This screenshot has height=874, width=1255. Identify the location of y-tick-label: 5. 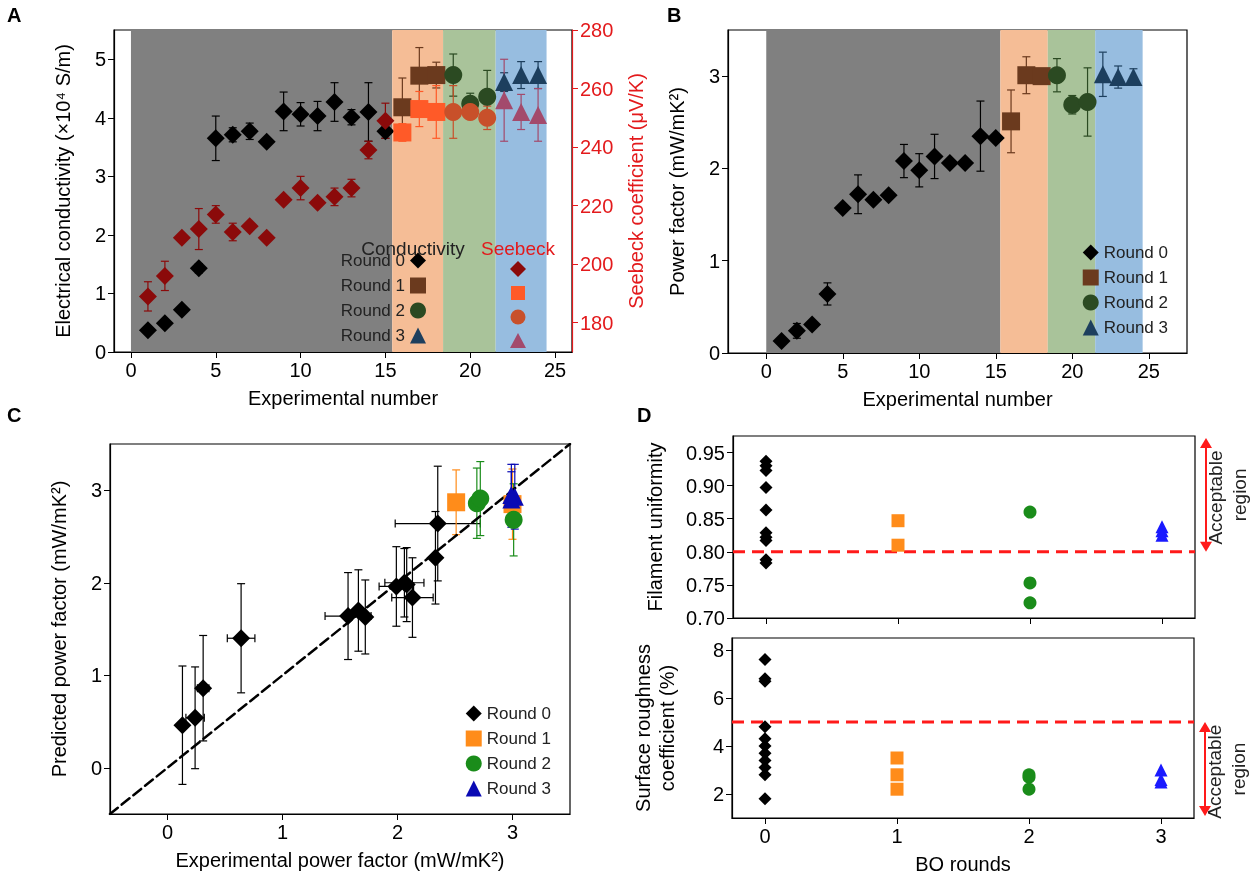
(100, 59).